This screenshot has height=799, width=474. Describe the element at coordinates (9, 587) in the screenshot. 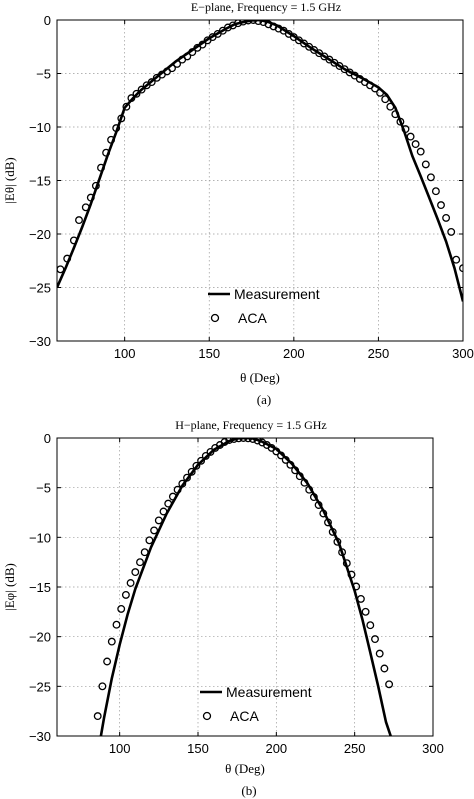

I see `y-axis-label: |Eφ| (dB)` at that location.